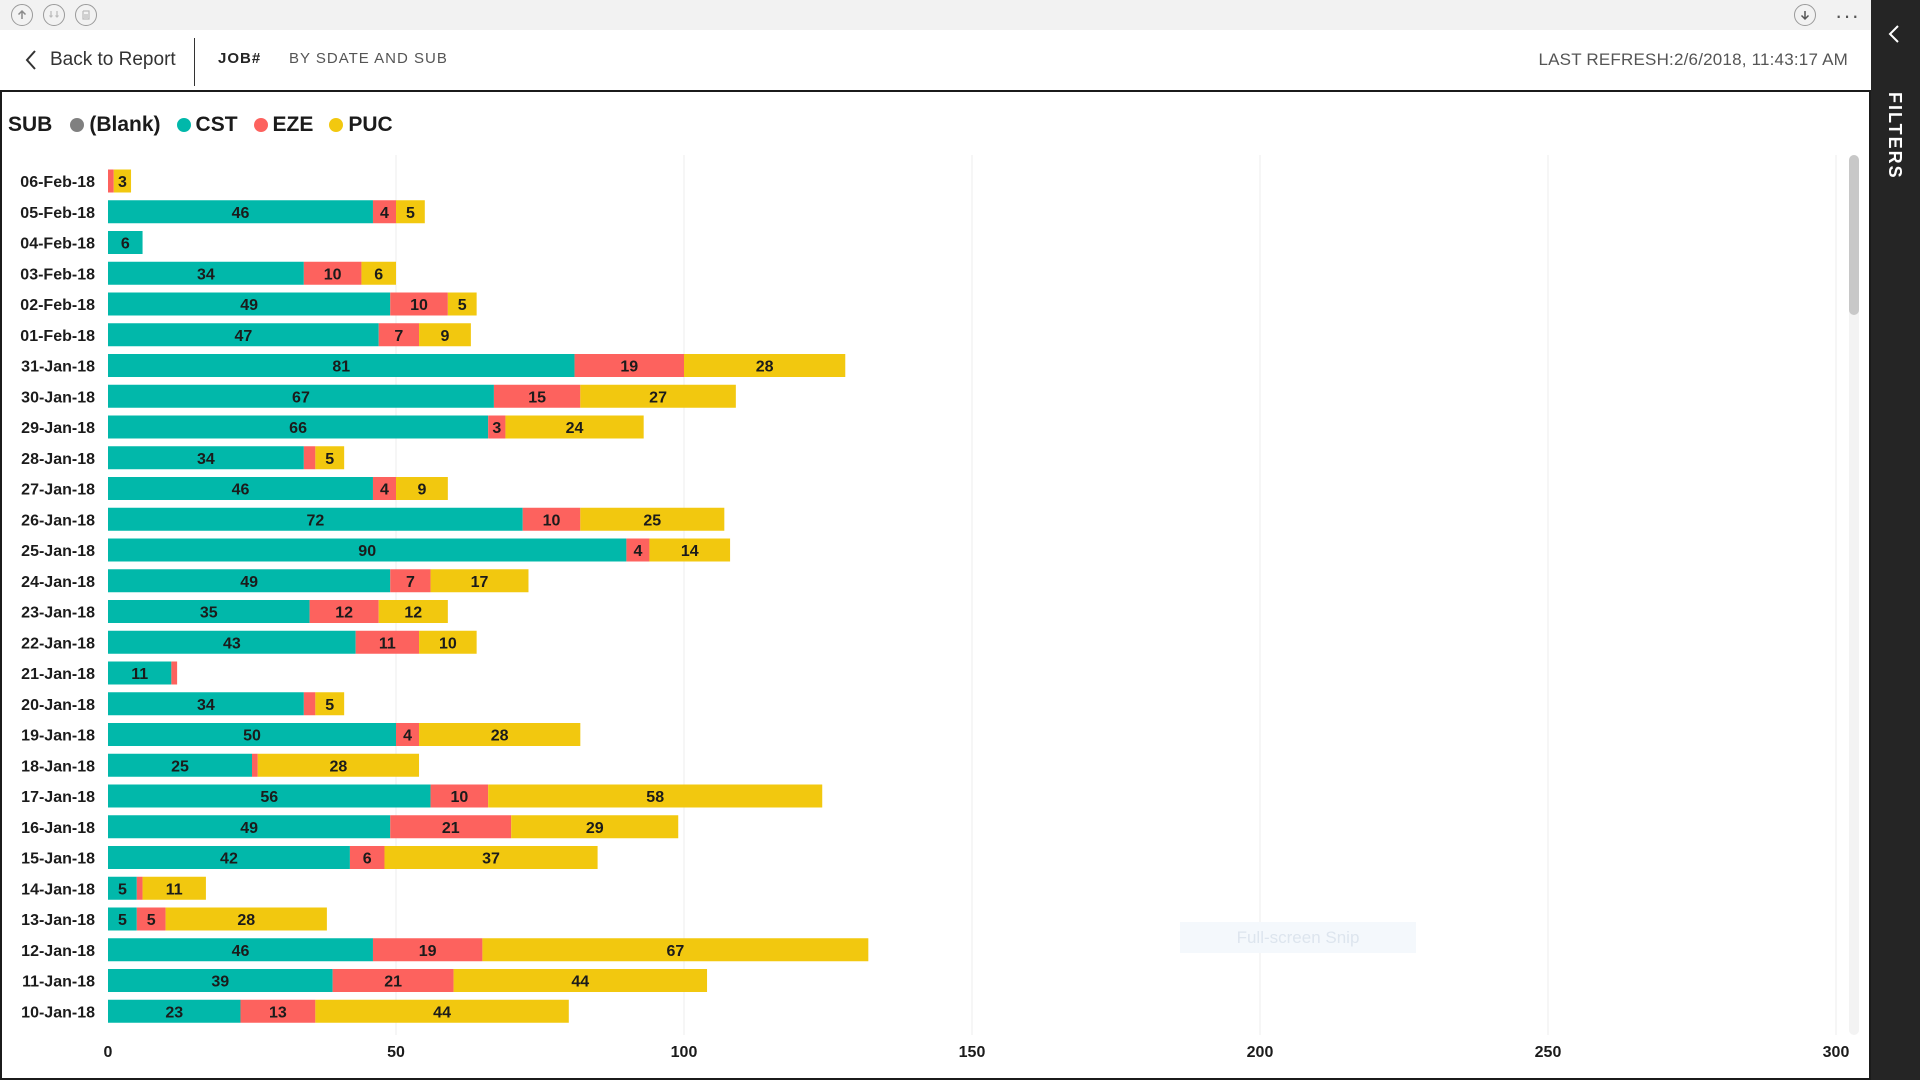  I want to click on filters-pane: FILTERS, so click(1895, 540).